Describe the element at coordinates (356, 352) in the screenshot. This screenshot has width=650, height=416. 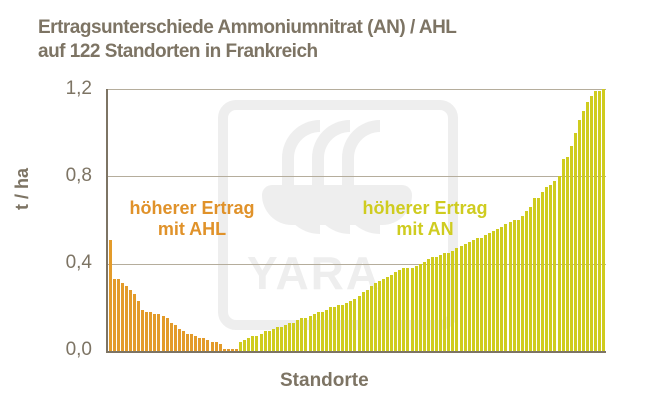
I see `x-axis-line` at that location.